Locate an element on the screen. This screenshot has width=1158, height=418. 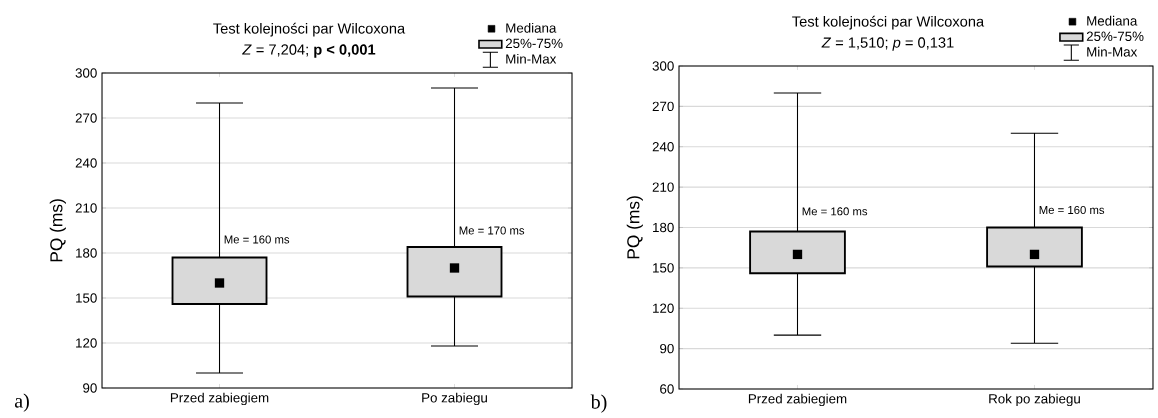
chart-subtitle: Z = 1,510; p = 0,131 is located at coordinates (887, 44).